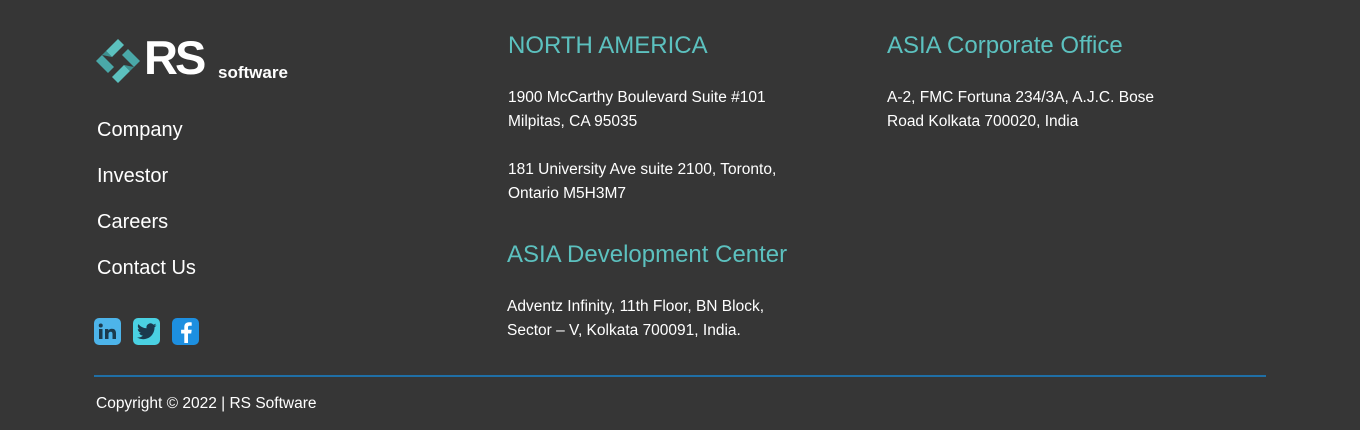  I want to click on address-line: 181 University Ave suite 2100, Toronto,, so click(642, 169).